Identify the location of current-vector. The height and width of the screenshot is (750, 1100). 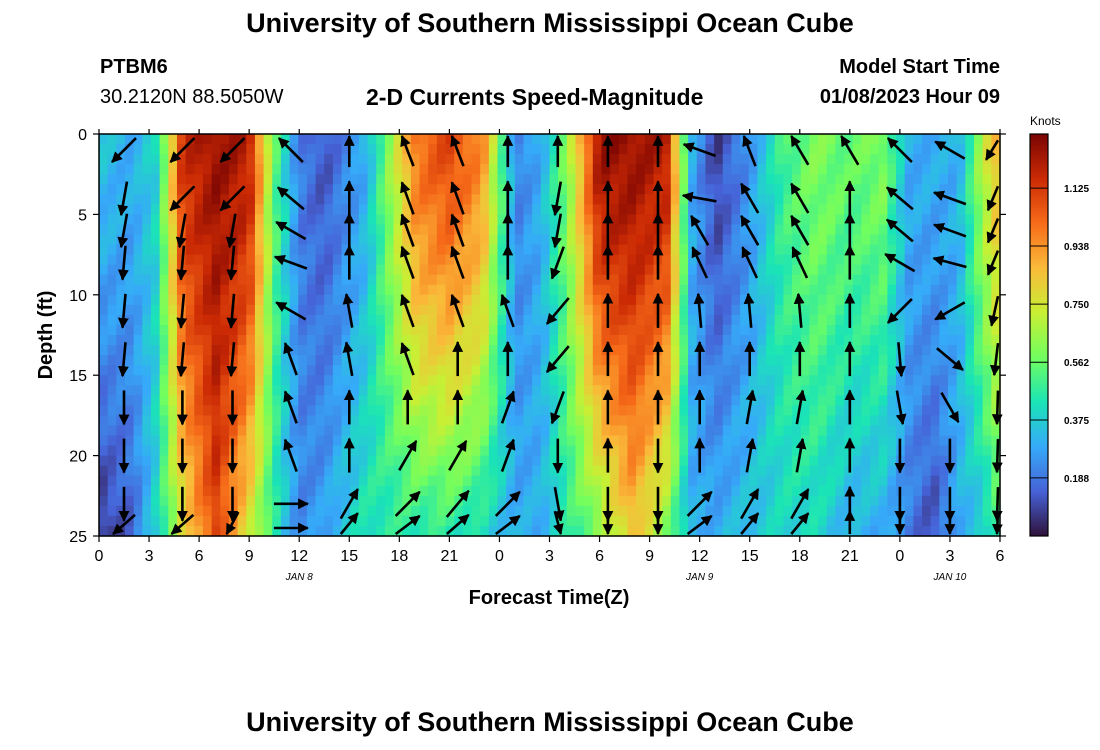
(182, 198).